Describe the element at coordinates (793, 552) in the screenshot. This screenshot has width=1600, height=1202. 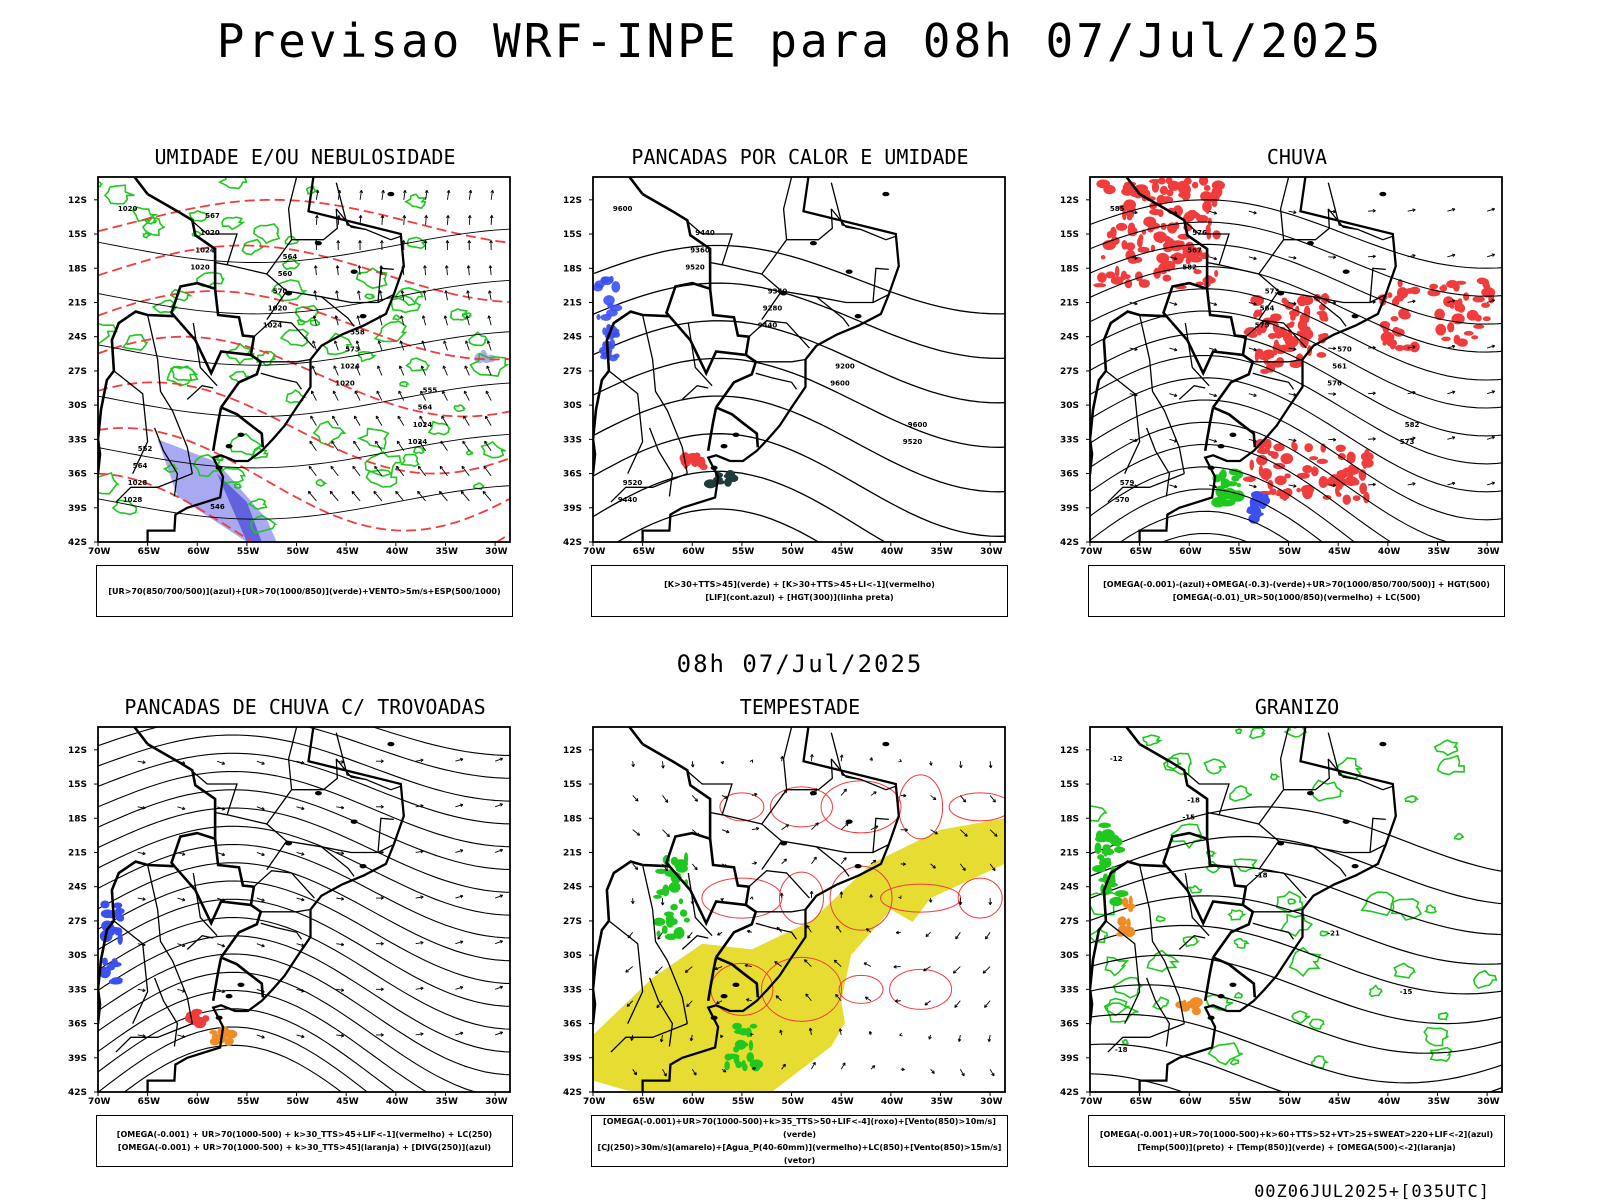
I see `lon-label: 50W` at that location.